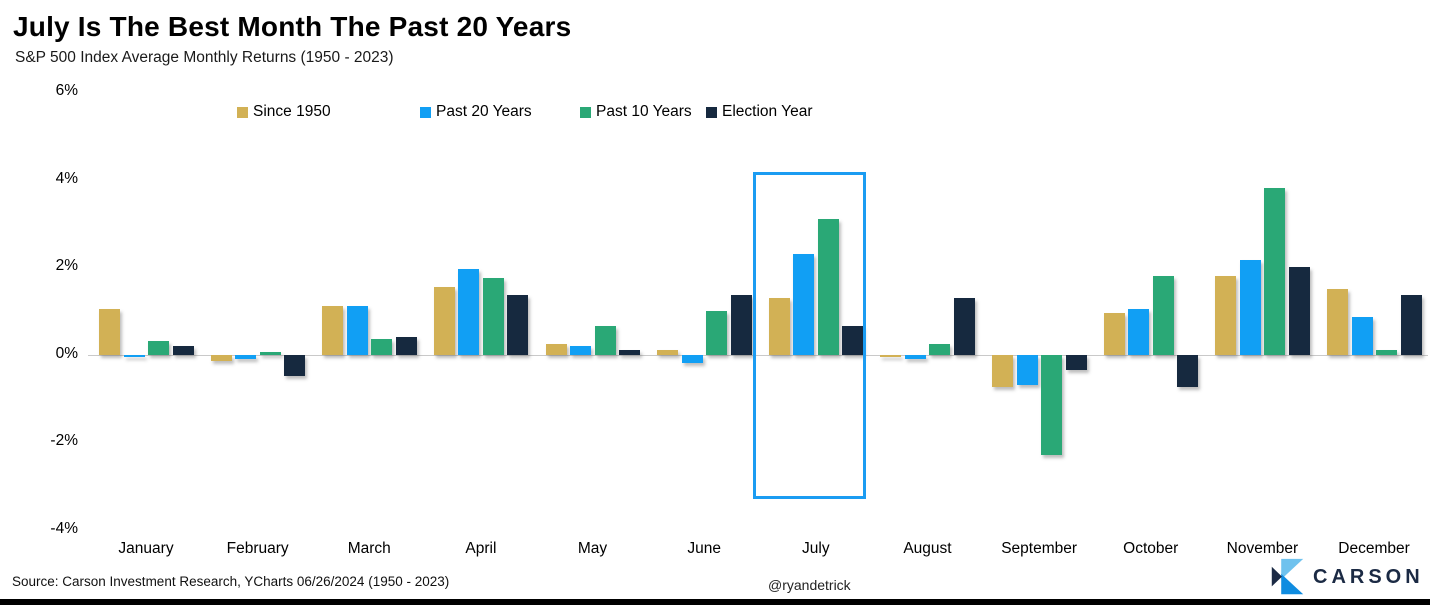  I want to click on bar-april-past-20-years, so click(469, 312).